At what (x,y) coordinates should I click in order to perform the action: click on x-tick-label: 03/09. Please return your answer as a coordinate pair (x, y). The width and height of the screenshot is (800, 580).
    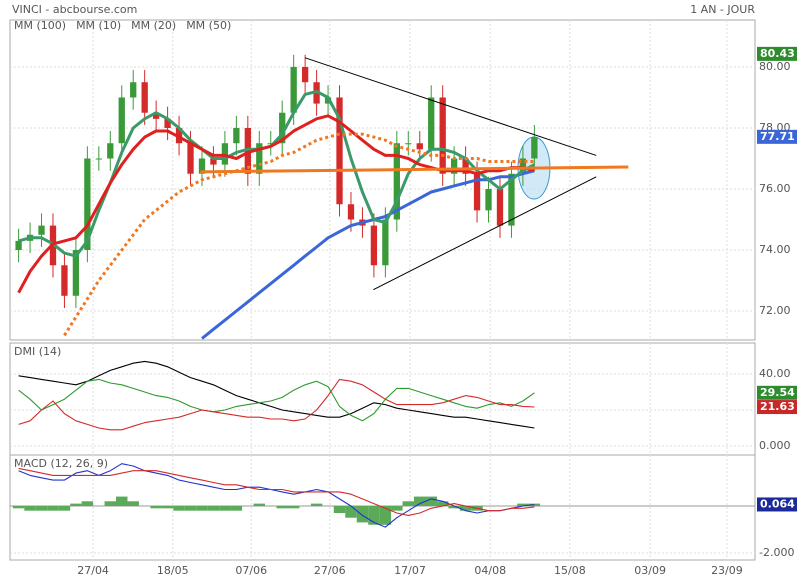
    Looking at the image, I should click on (650, 570).